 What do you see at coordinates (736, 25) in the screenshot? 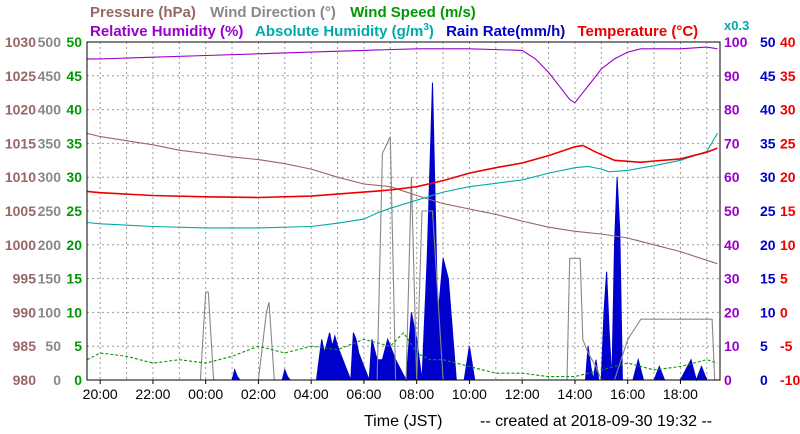
I see `temperature-scale-note: x0.3` at bounding box center [736, 25].